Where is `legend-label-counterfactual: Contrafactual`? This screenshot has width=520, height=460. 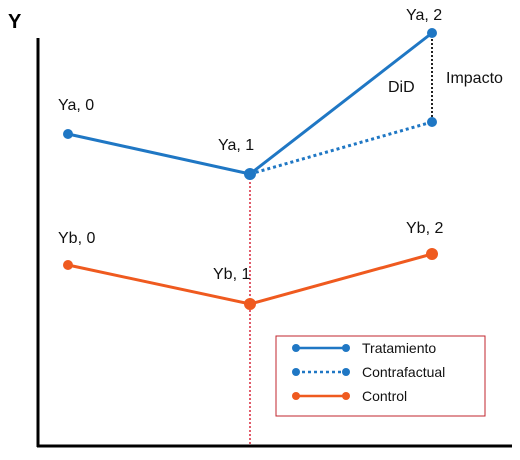 legend-label-counterfactual: Contrafactual is located at coordinates (403, 372).